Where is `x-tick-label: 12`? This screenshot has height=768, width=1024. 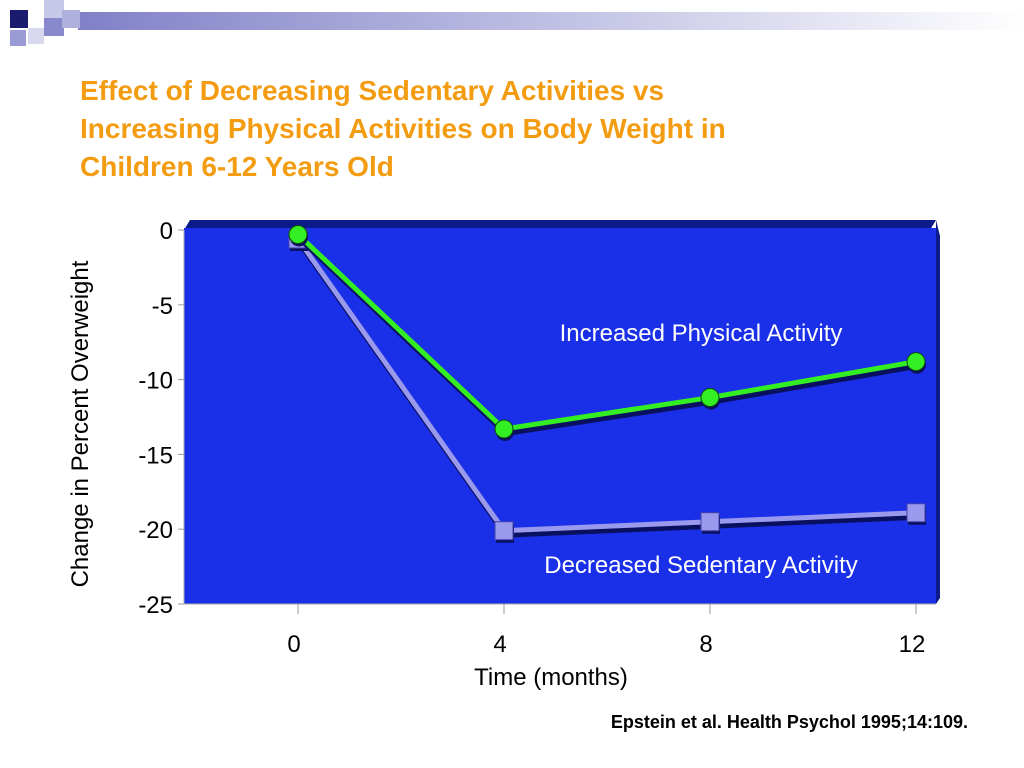
x-tick-label: 12 is located at coordinates (912, 644).